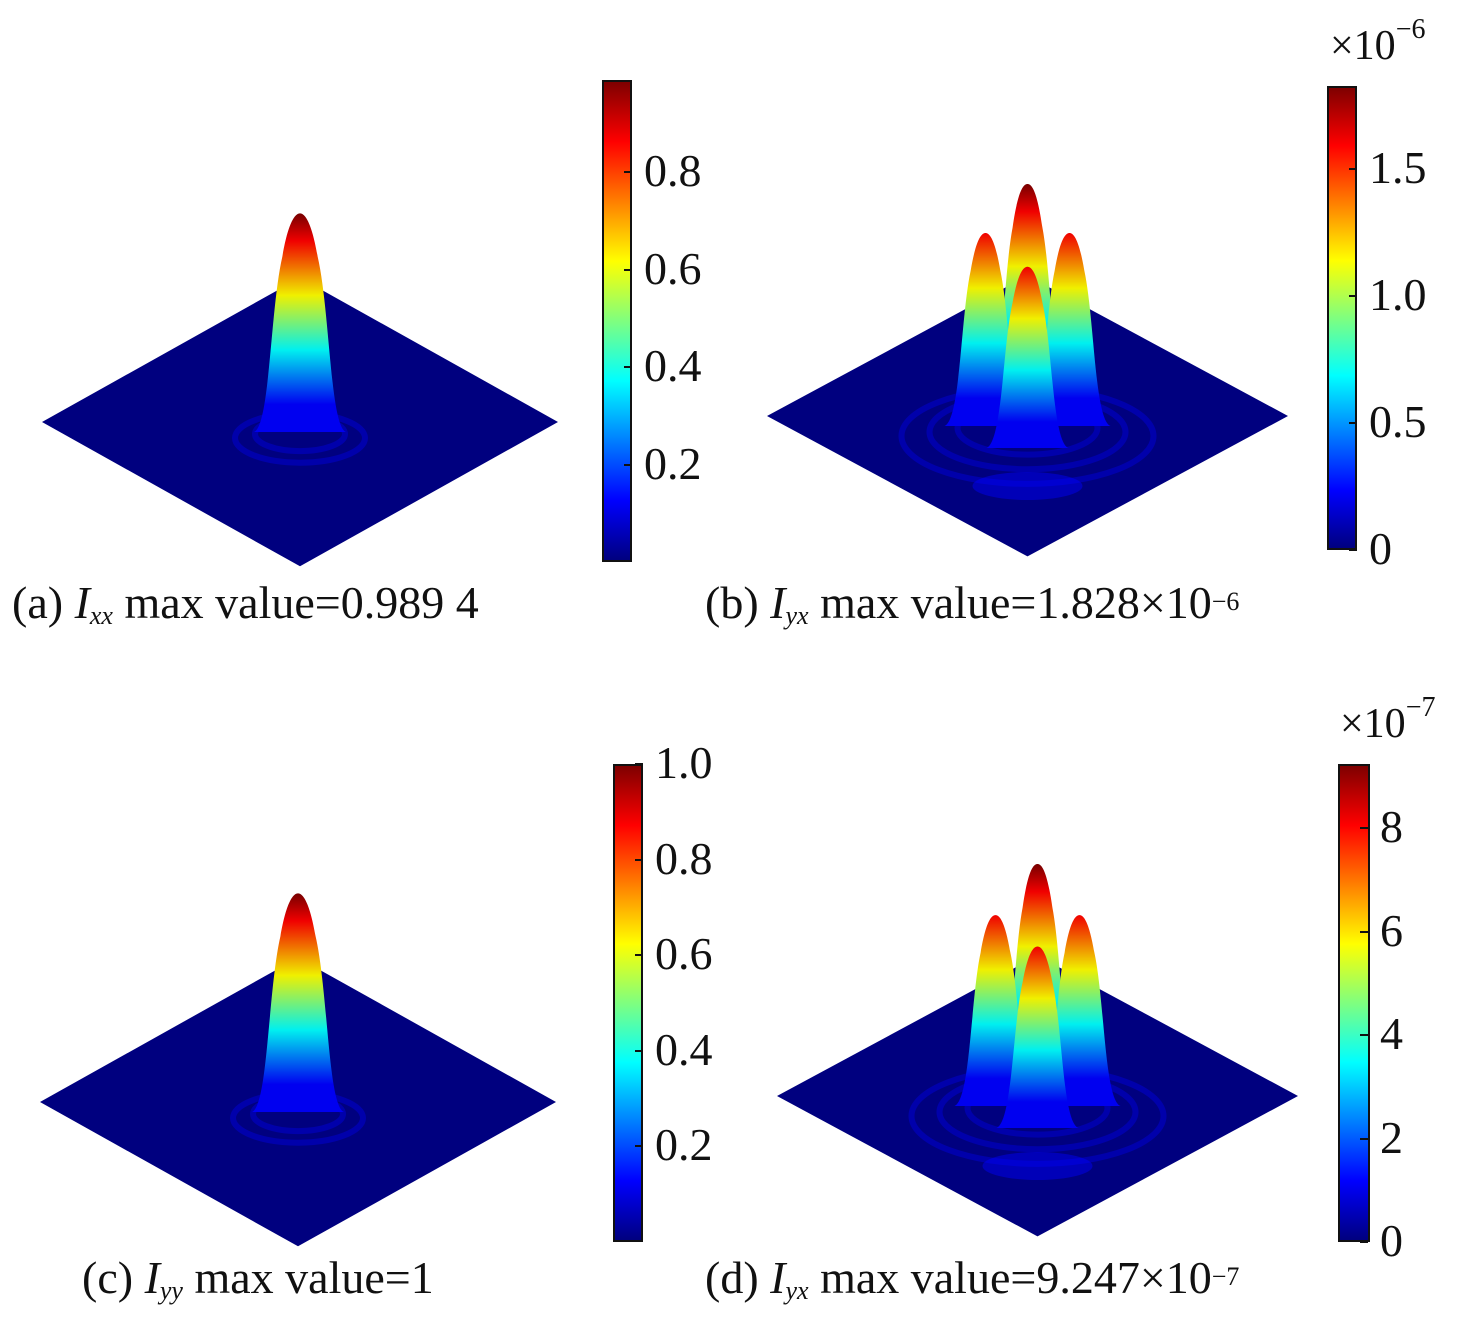 The width and height of the screenshot is (1476, 1327). I want to click on caption-c: (c) Iyy max value=1, so click(258, 1278).